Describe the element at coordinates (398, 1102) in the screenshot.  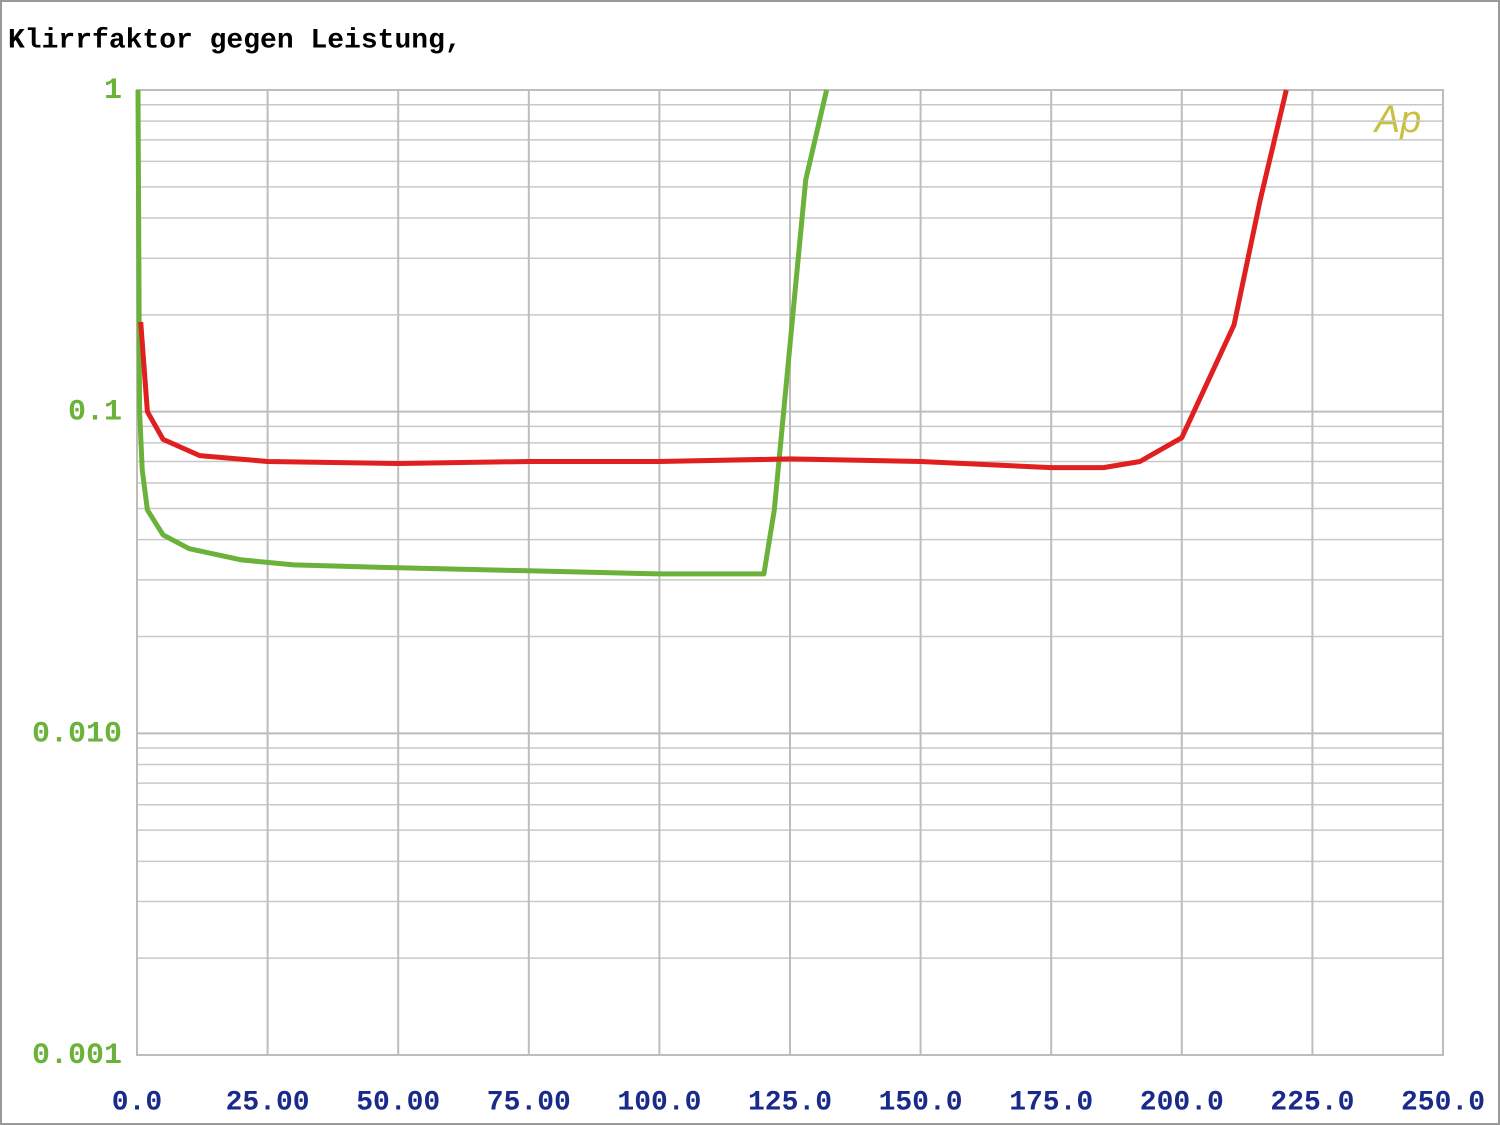
I see `x-tick-label: 50.00` at that location.